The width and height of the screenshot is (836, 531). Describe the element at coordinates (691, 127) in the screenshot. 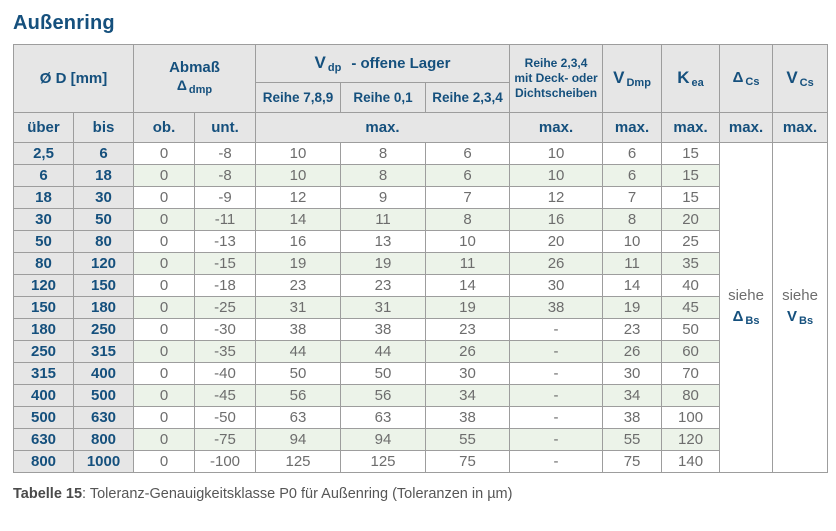

I see `header-max-kea: max.` at that location.